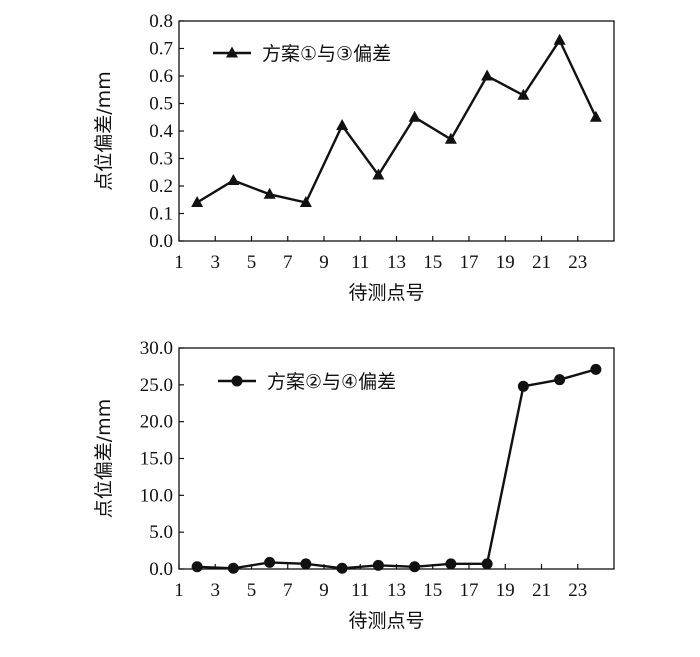 The width and height of the screenshot is (700, 657). I want to click on legend-label: 方案①与③偏差, so click(326, 54).